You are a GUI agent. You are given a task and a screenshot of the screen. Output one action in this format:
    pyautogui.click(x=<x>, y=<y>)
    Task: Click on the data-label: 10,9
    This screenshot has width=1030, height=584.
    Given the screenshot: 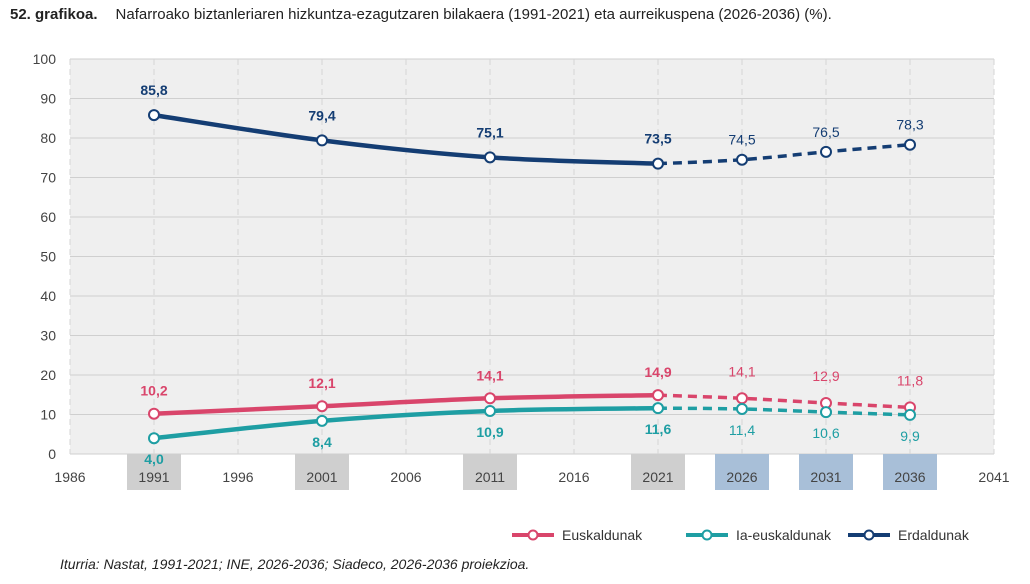 What is the action you would take?
    pyautogui.click(x=489, y=432)
    